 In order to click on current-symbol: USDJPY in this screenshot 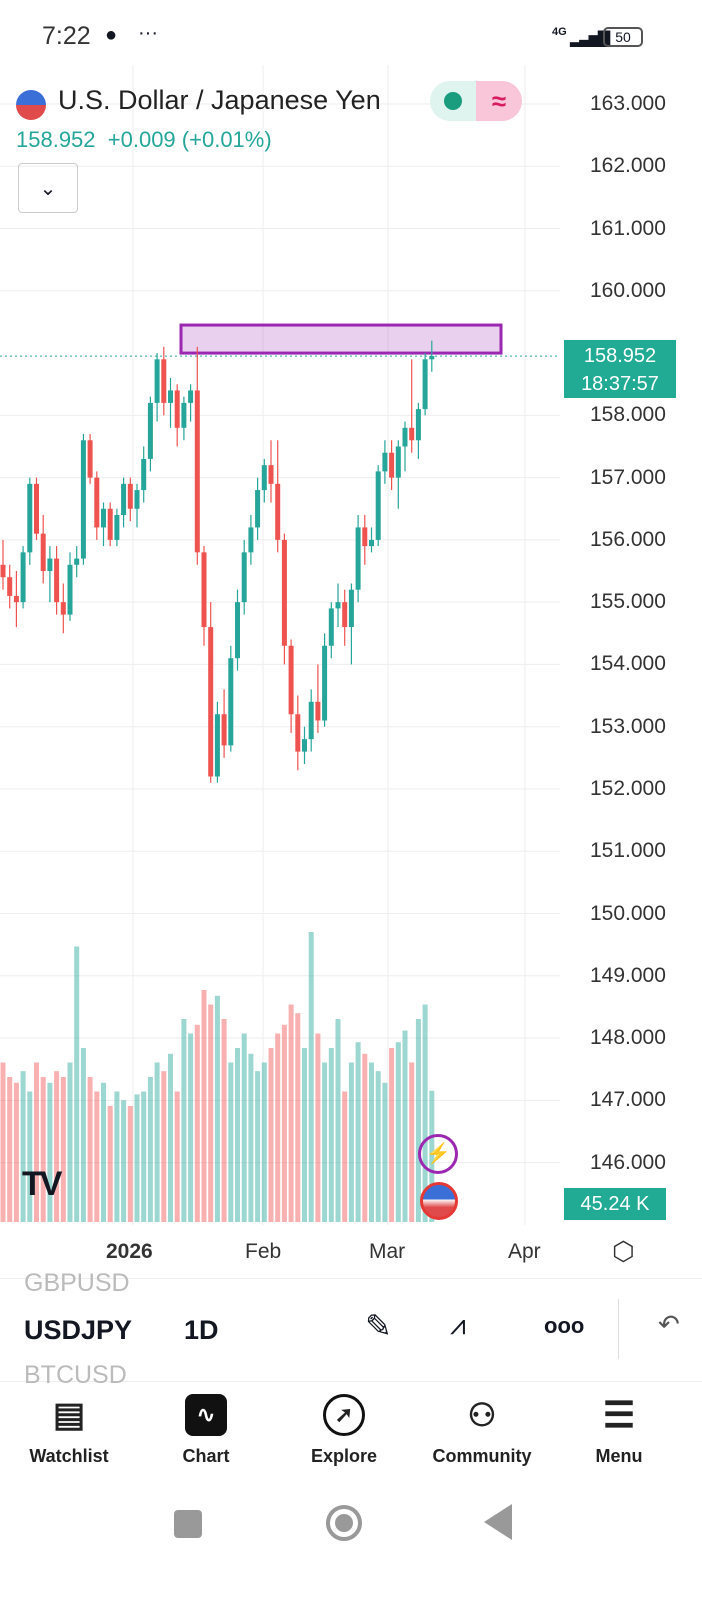, I will do `click(78, 1330)`.